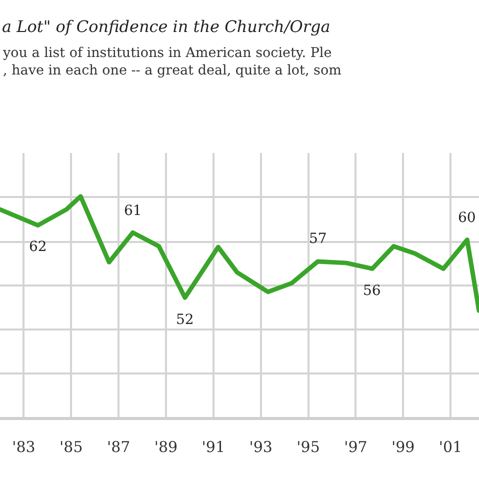 The height and width of the screenshot is (479, 479). What do you see at coordinates (24, 447) in the screenshot?
I see `x-tick-label: '83` at bounding box center [24, 447].